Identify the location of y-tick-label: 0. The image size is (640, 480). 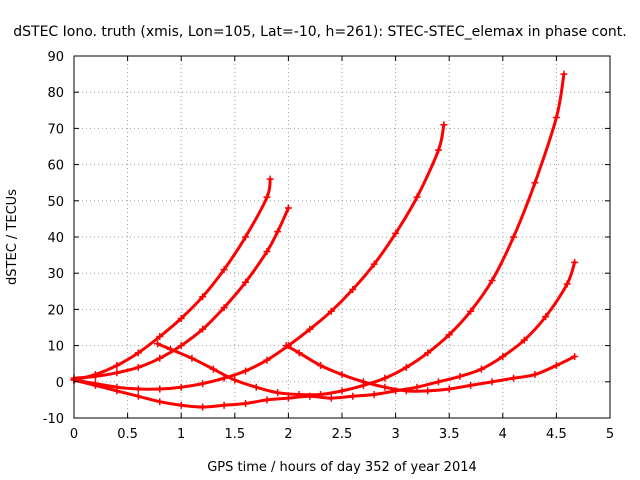
(60, 383).